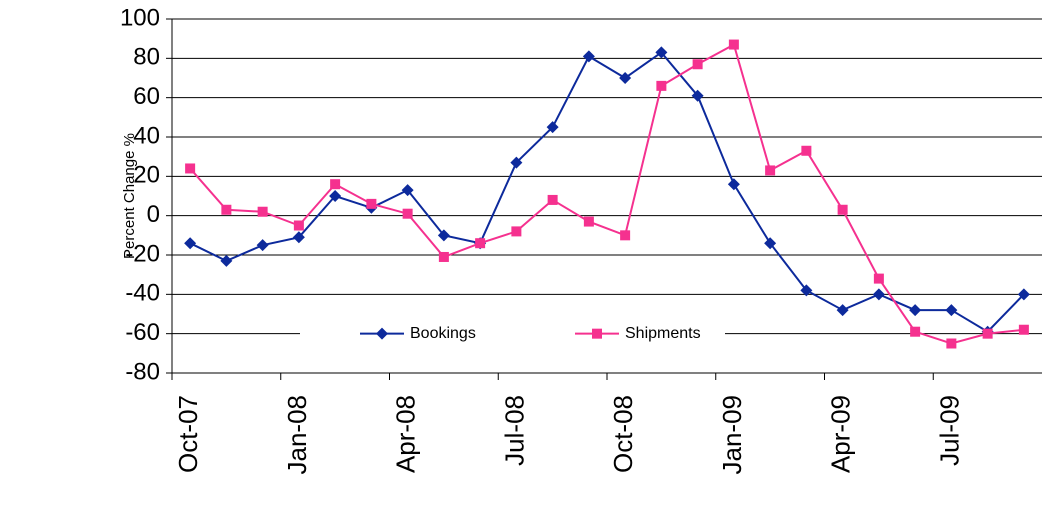 Image resolution: width=1042 pixels, height=516 pixels. What do you see at coordinates (188, 434) in the screenshot?
I see `x-tick-label: Oct-07` at bounding box center [188, 434].